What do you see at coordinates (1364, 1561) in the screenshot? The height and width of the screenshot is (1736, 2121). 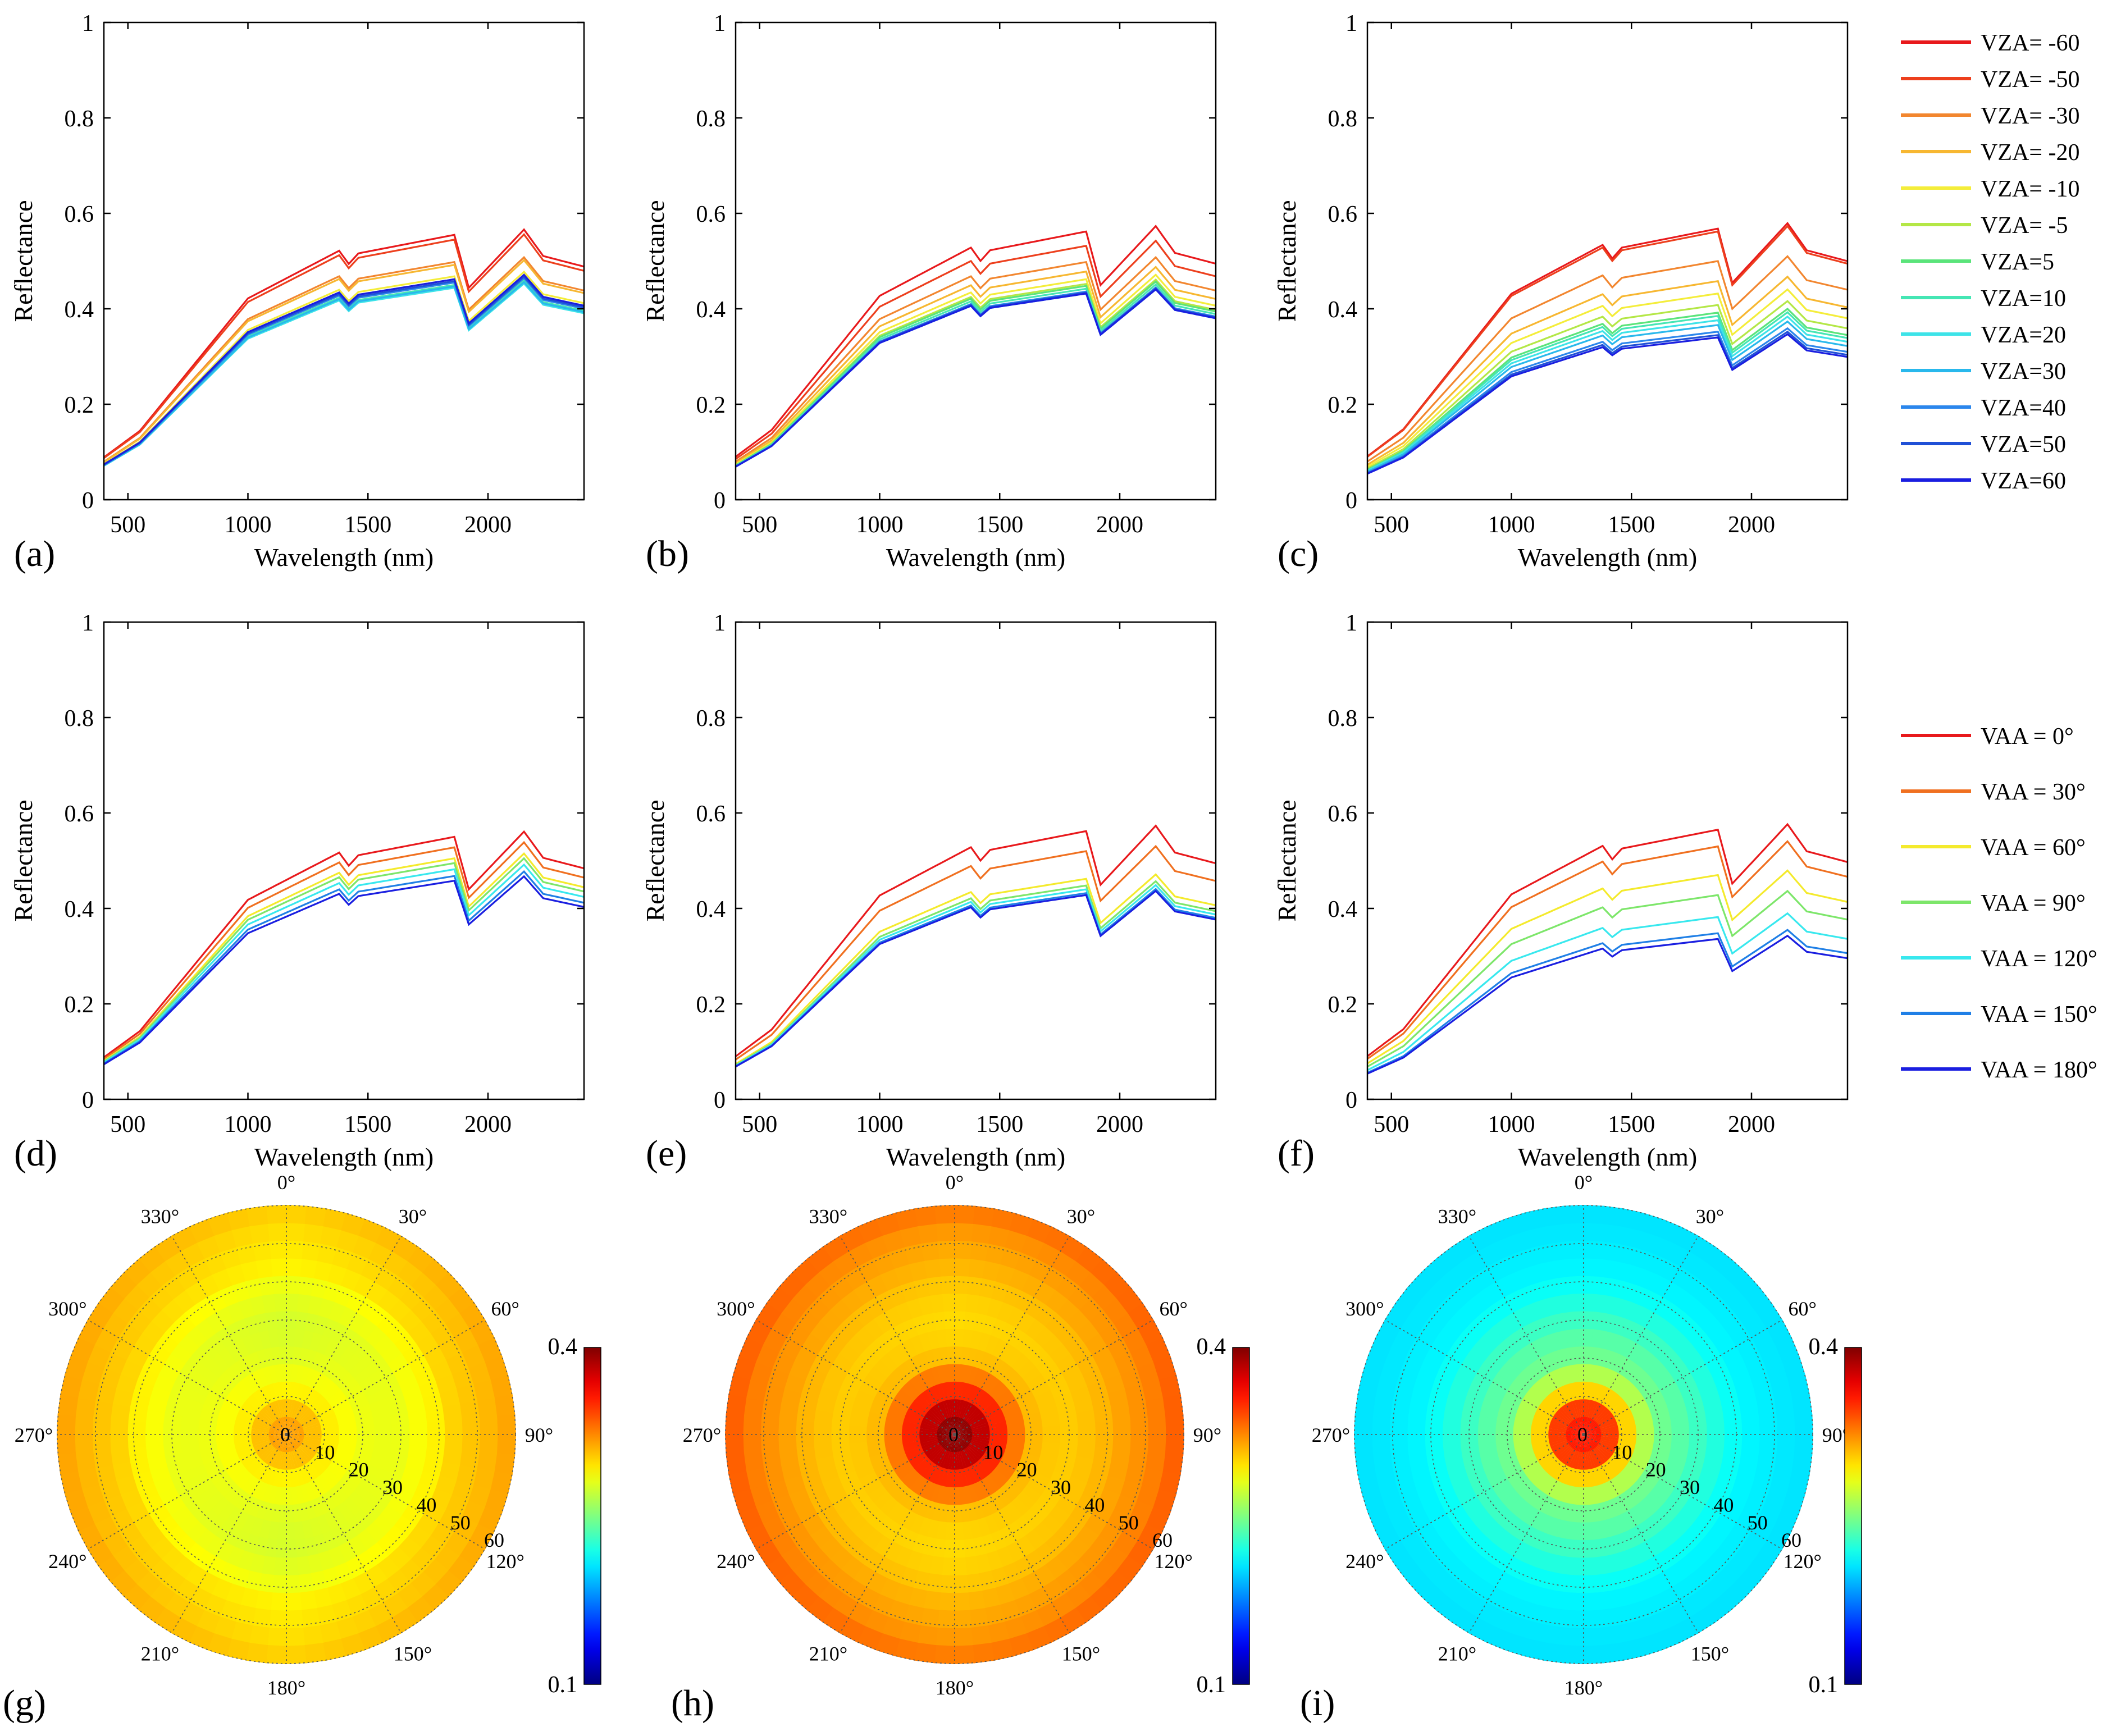 I see `polar-angle-label: 240°` at bounding box center [1364, 1561].